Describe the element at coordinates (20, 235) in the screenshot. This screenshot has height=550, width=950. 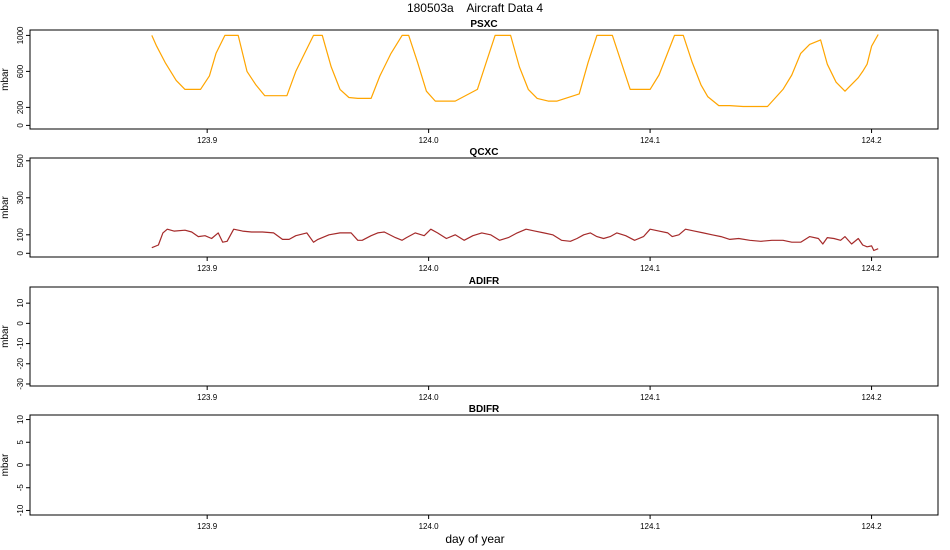
I see `qcxc-ytick-label: 100` at that location.